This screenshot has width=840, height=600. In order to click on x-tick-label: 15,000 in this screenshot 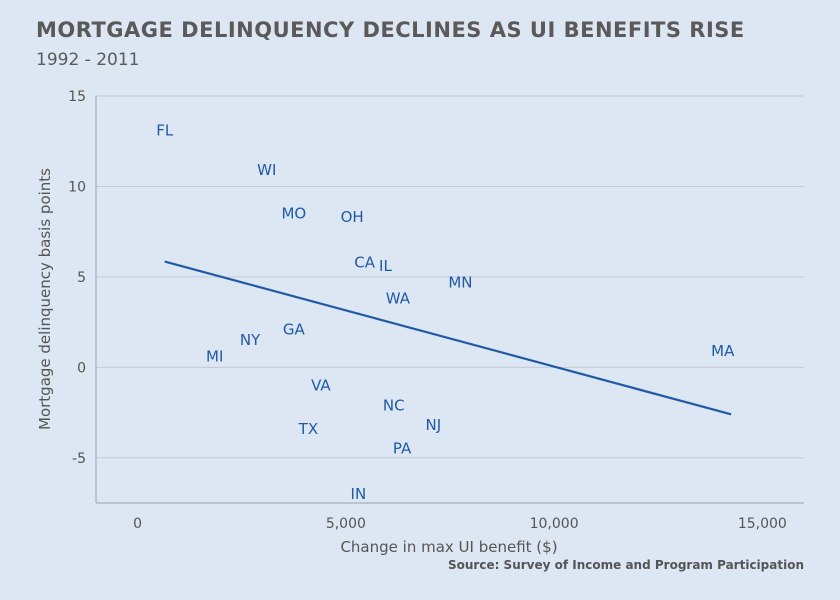, I will do `click(762, 524)`.